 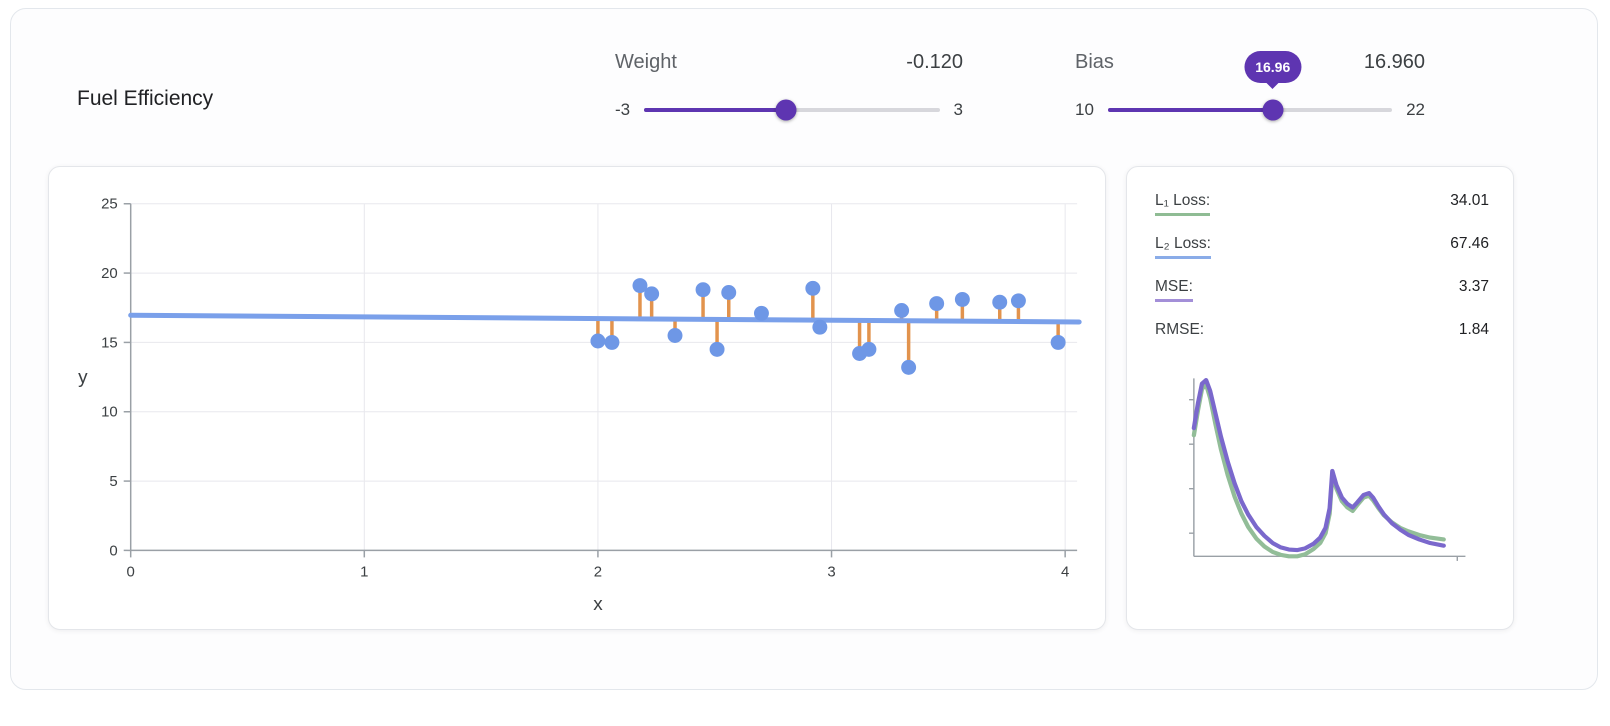 What do you see at coordinates (1322, 290) in the screenshot?
I see `metric-row-mse: MSE: 3.37` at bounding box center [1322, 290].